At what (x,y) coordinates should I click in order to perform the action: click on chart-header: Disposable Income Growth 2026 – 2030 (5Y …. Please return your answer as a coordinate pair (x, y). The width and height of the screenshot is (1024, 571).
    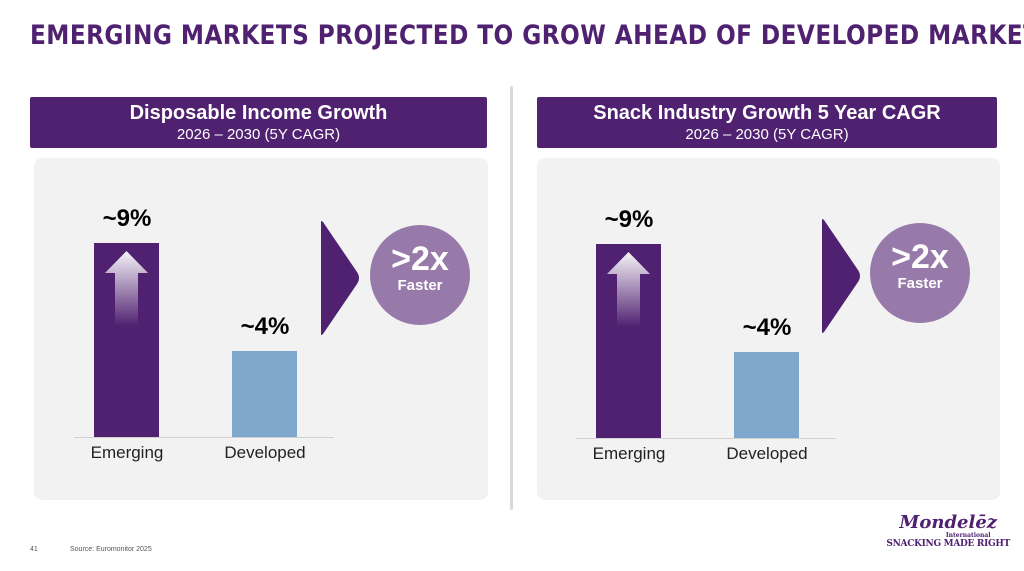
    Looking at the image, I should click on (258, 122).